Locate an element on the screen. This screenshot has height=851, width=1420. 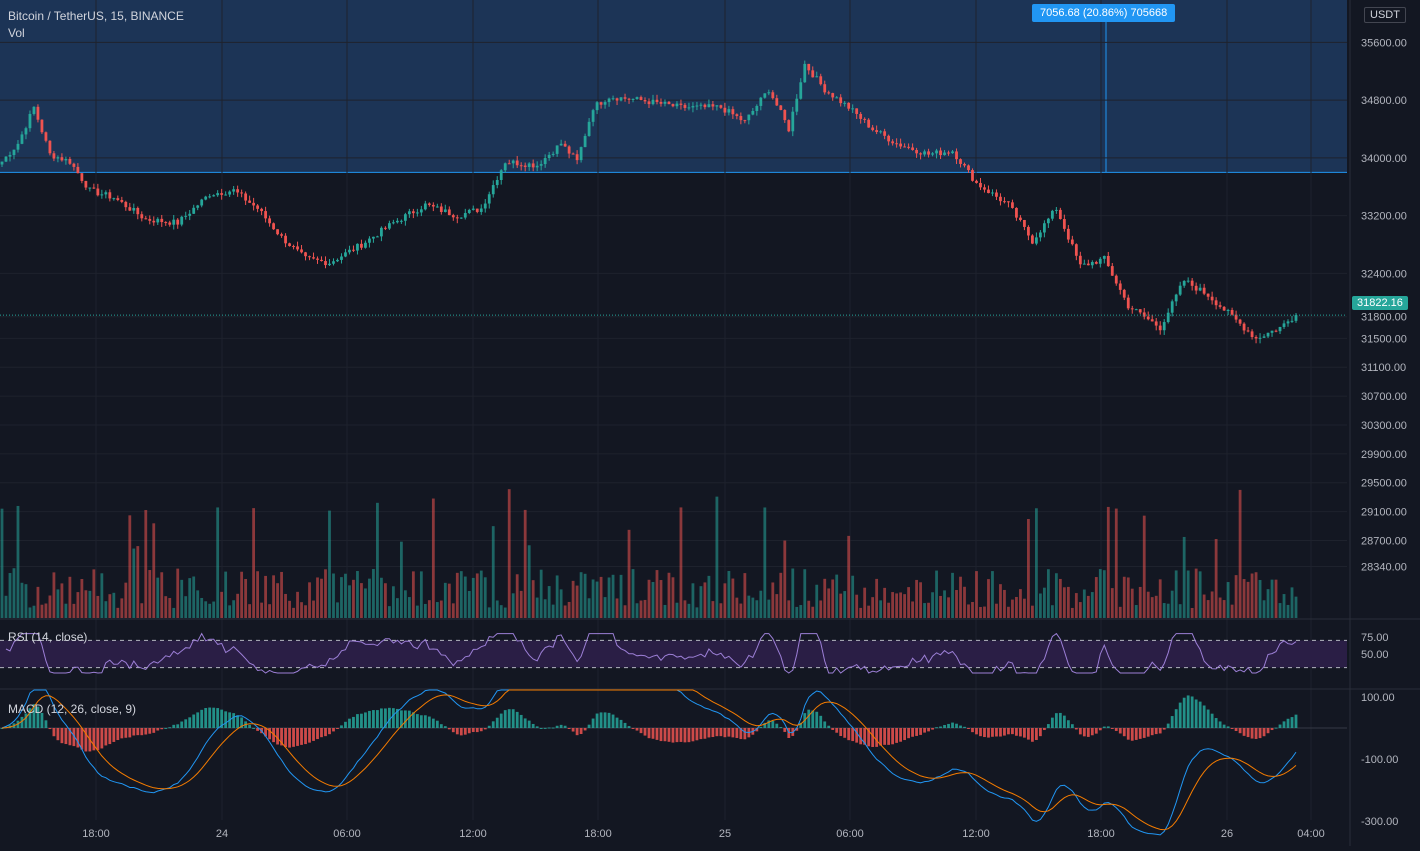
x-tick-label: 04:00 is located at coordinates (1311, 834).